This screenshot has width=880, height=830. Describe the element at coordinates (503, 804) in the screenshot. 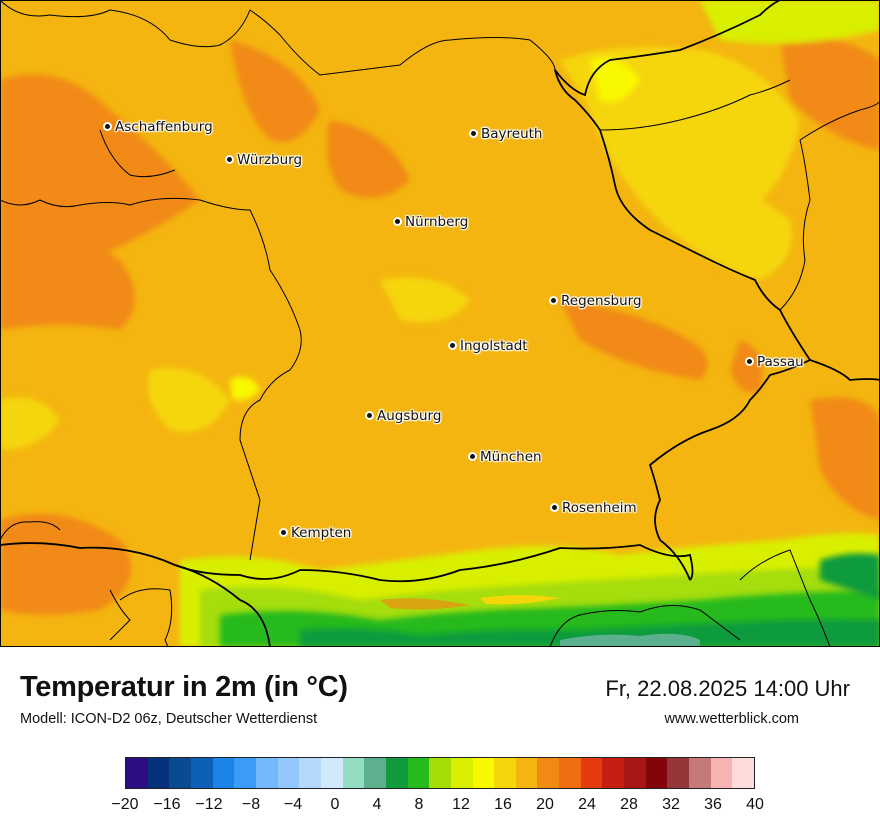

I see `legend-tick-label: 16` at that location.